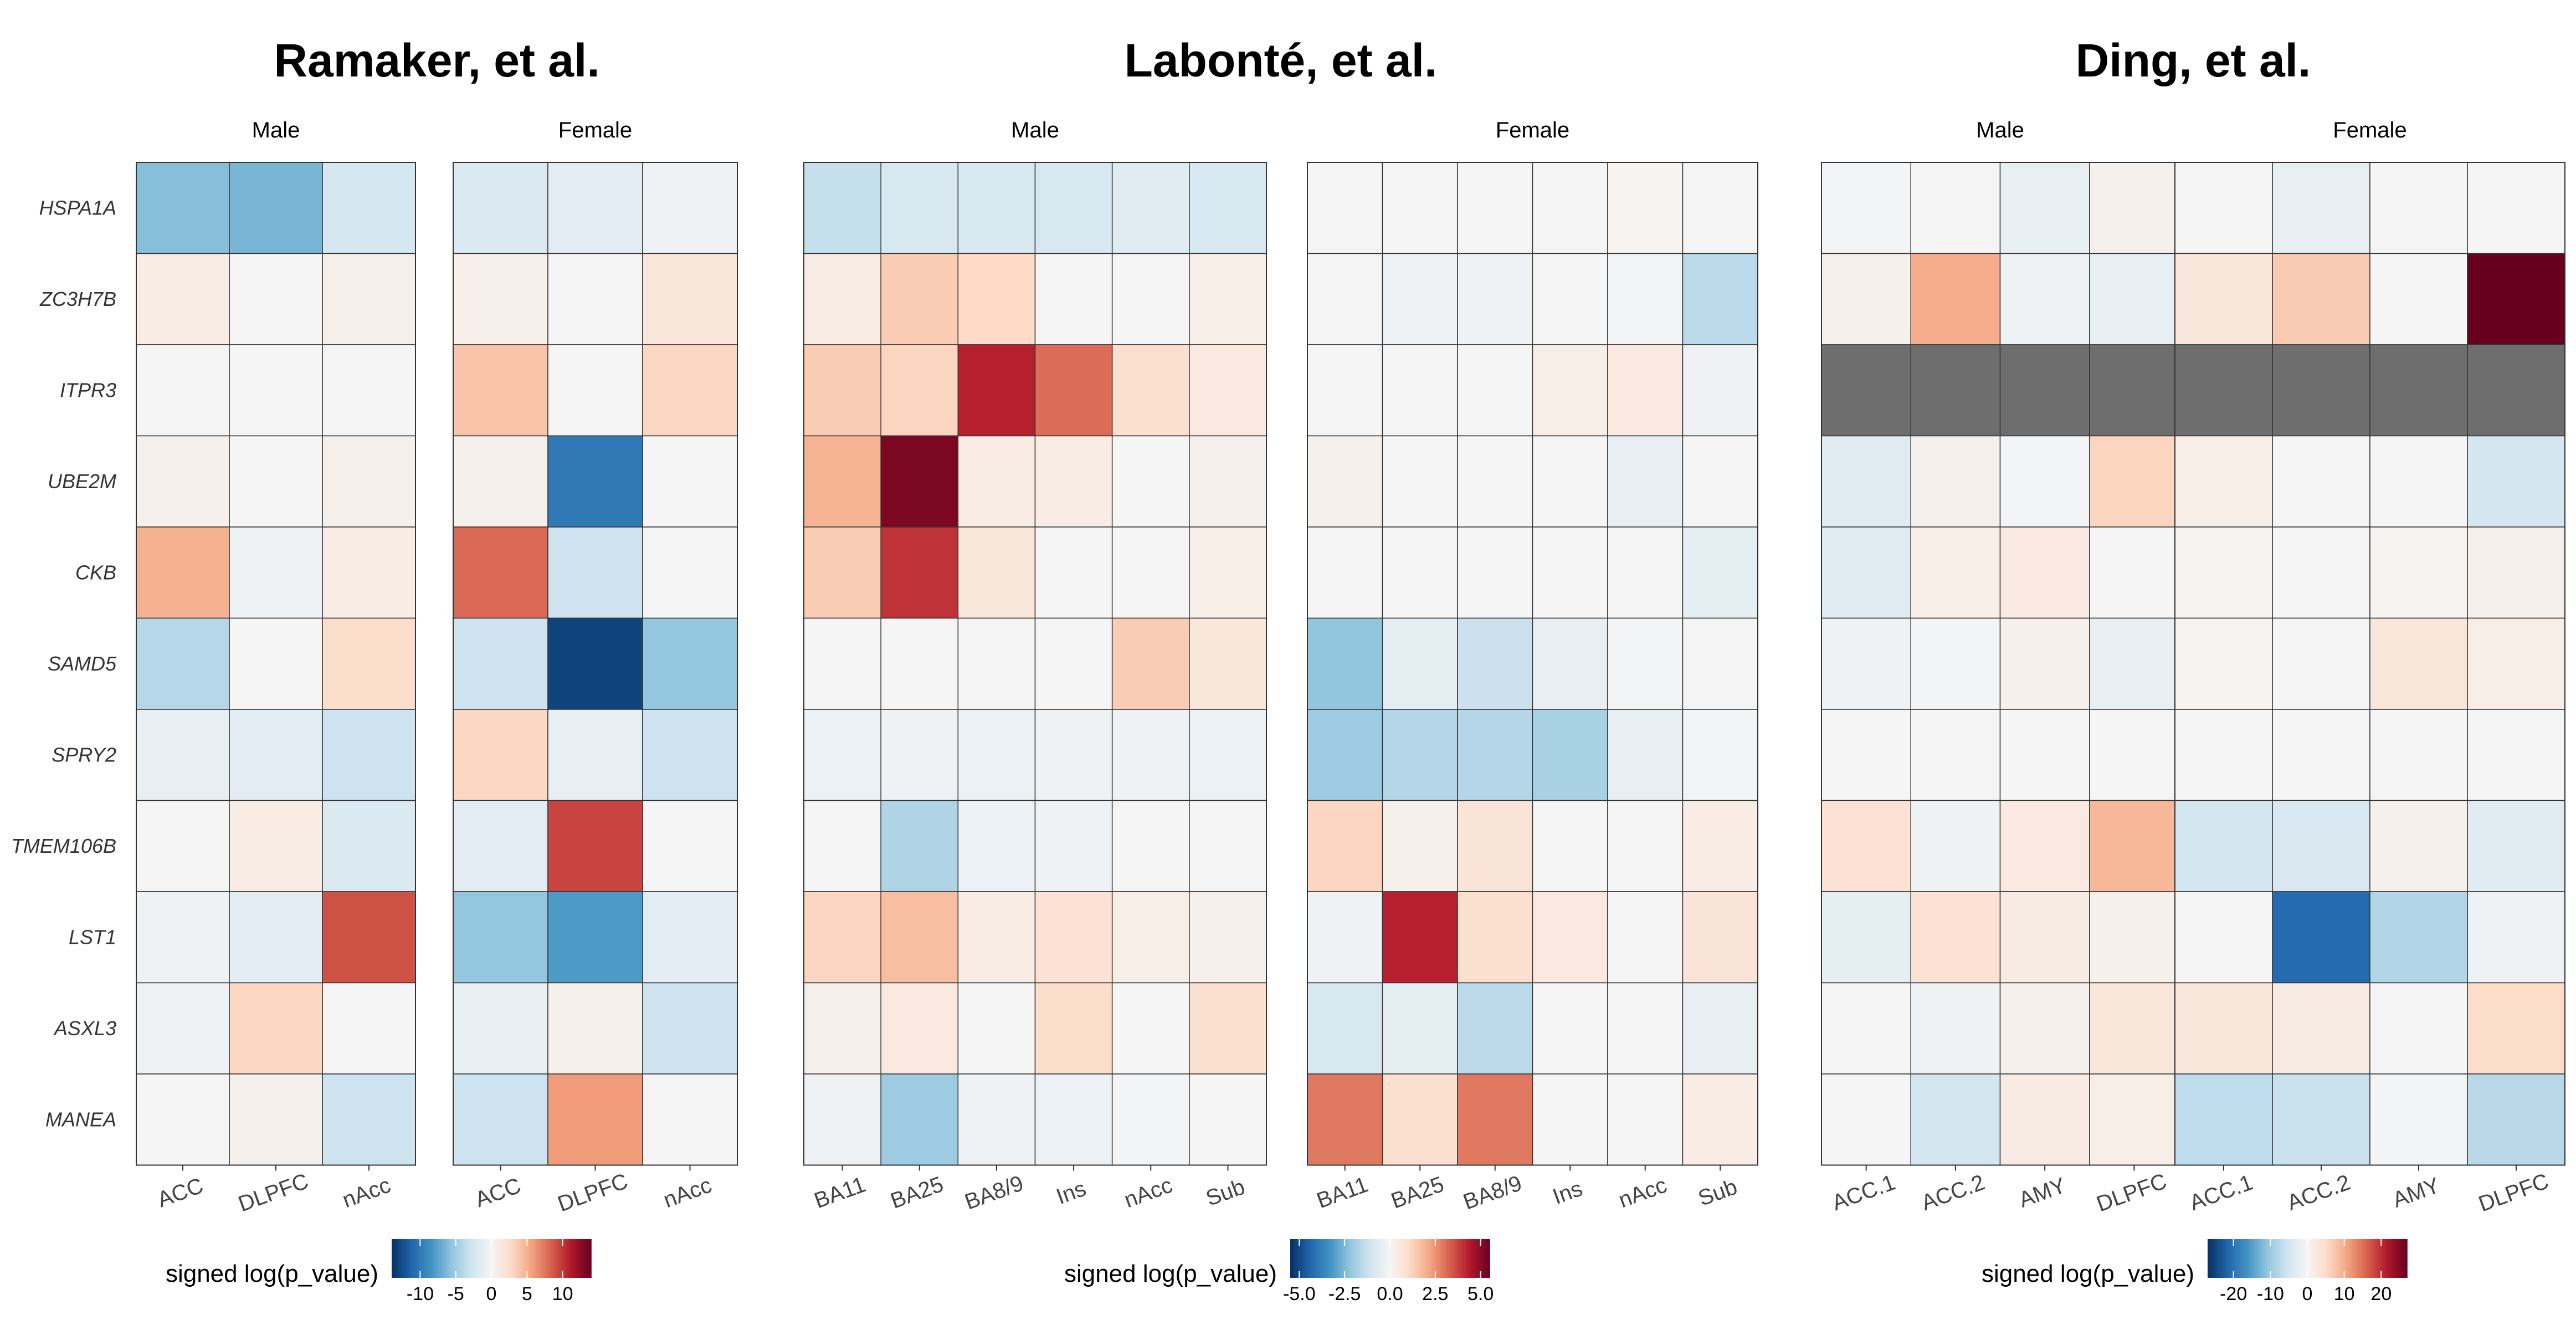  What do you see at coordinates (1281, 60) in the screenshot?
I see `study-title: Labonté, et al.` at bounding box center [1281, 60].